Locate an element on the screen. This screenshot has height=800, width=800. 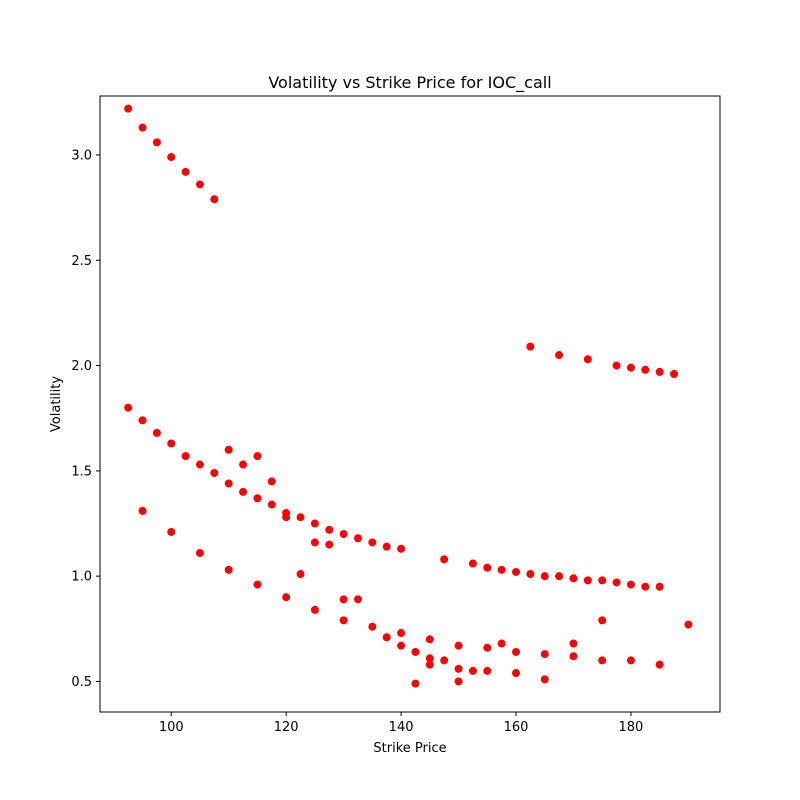
chart-title: Volatility vs Strike Price for IOC_call is located at coordinates (409, 83).